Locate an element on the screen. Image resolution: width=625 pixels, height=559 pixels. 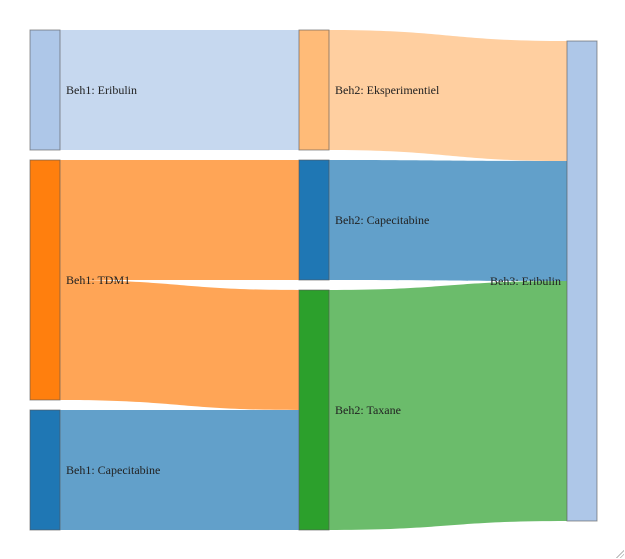
node-label-beh2-taxane: Beh2: Taxane is located at coordinates (368, 410).